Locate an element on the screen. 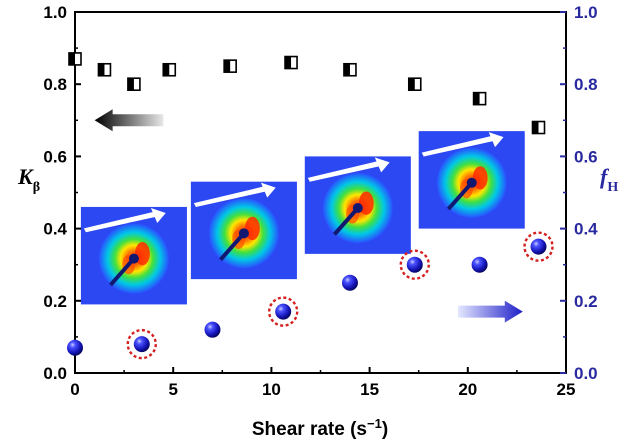 Image resolution: width=640 pixels, height=443 pixels. y-right-tick-label: 1.0 is located at coordinates (586, 12).